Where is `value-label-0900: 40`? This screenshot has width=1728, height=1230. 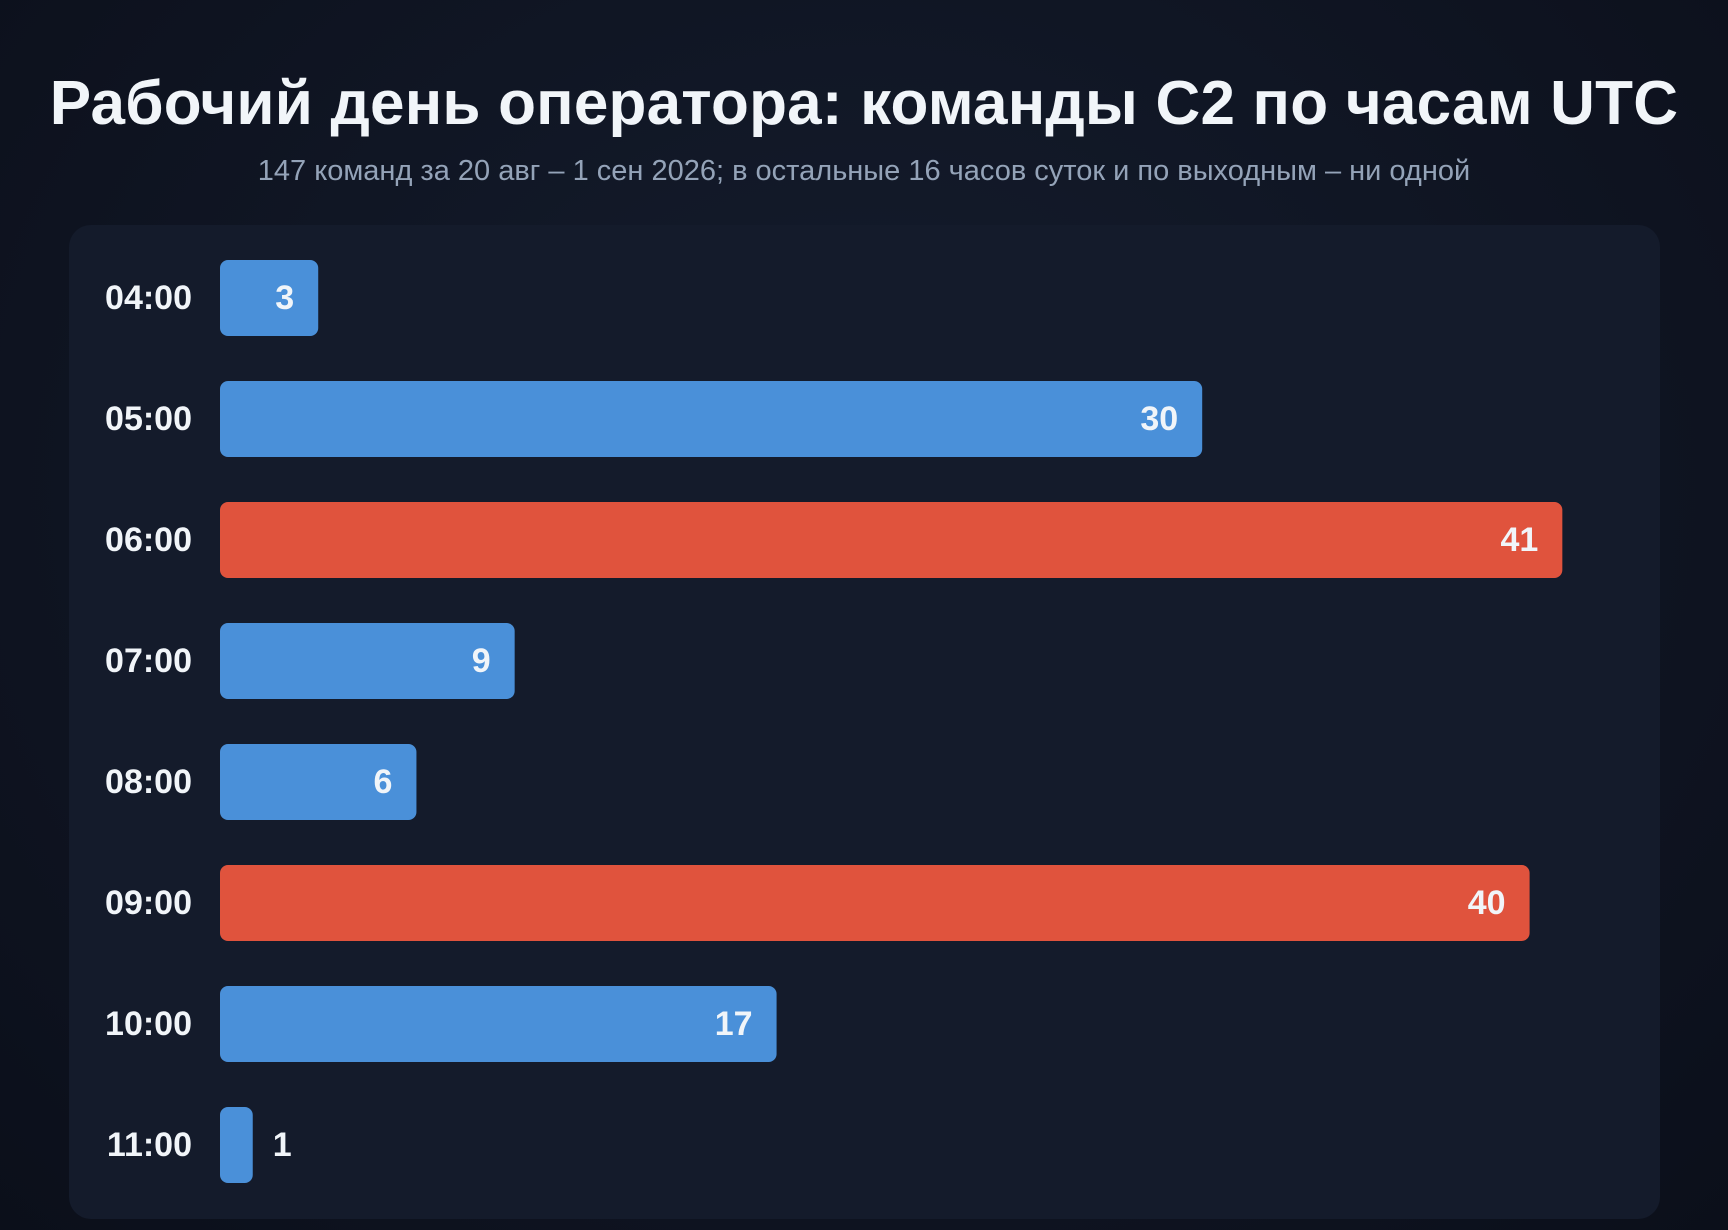 value-label-0900: 40 is located at coordinates (1487, 903).